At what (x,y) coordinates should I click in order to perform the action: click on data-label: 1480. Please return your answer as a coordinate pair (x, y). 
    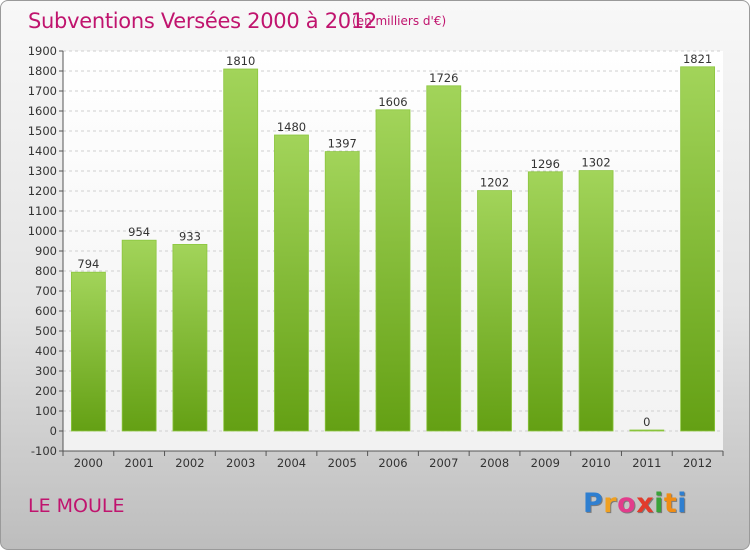
    Looking at the image, I should click on (291, 127).